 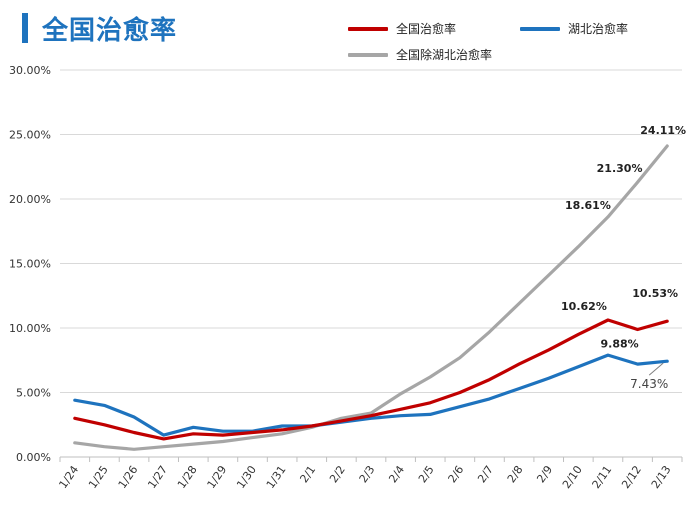 I want to click on x-tick-label: 2/7, so click(x=485, y=474).